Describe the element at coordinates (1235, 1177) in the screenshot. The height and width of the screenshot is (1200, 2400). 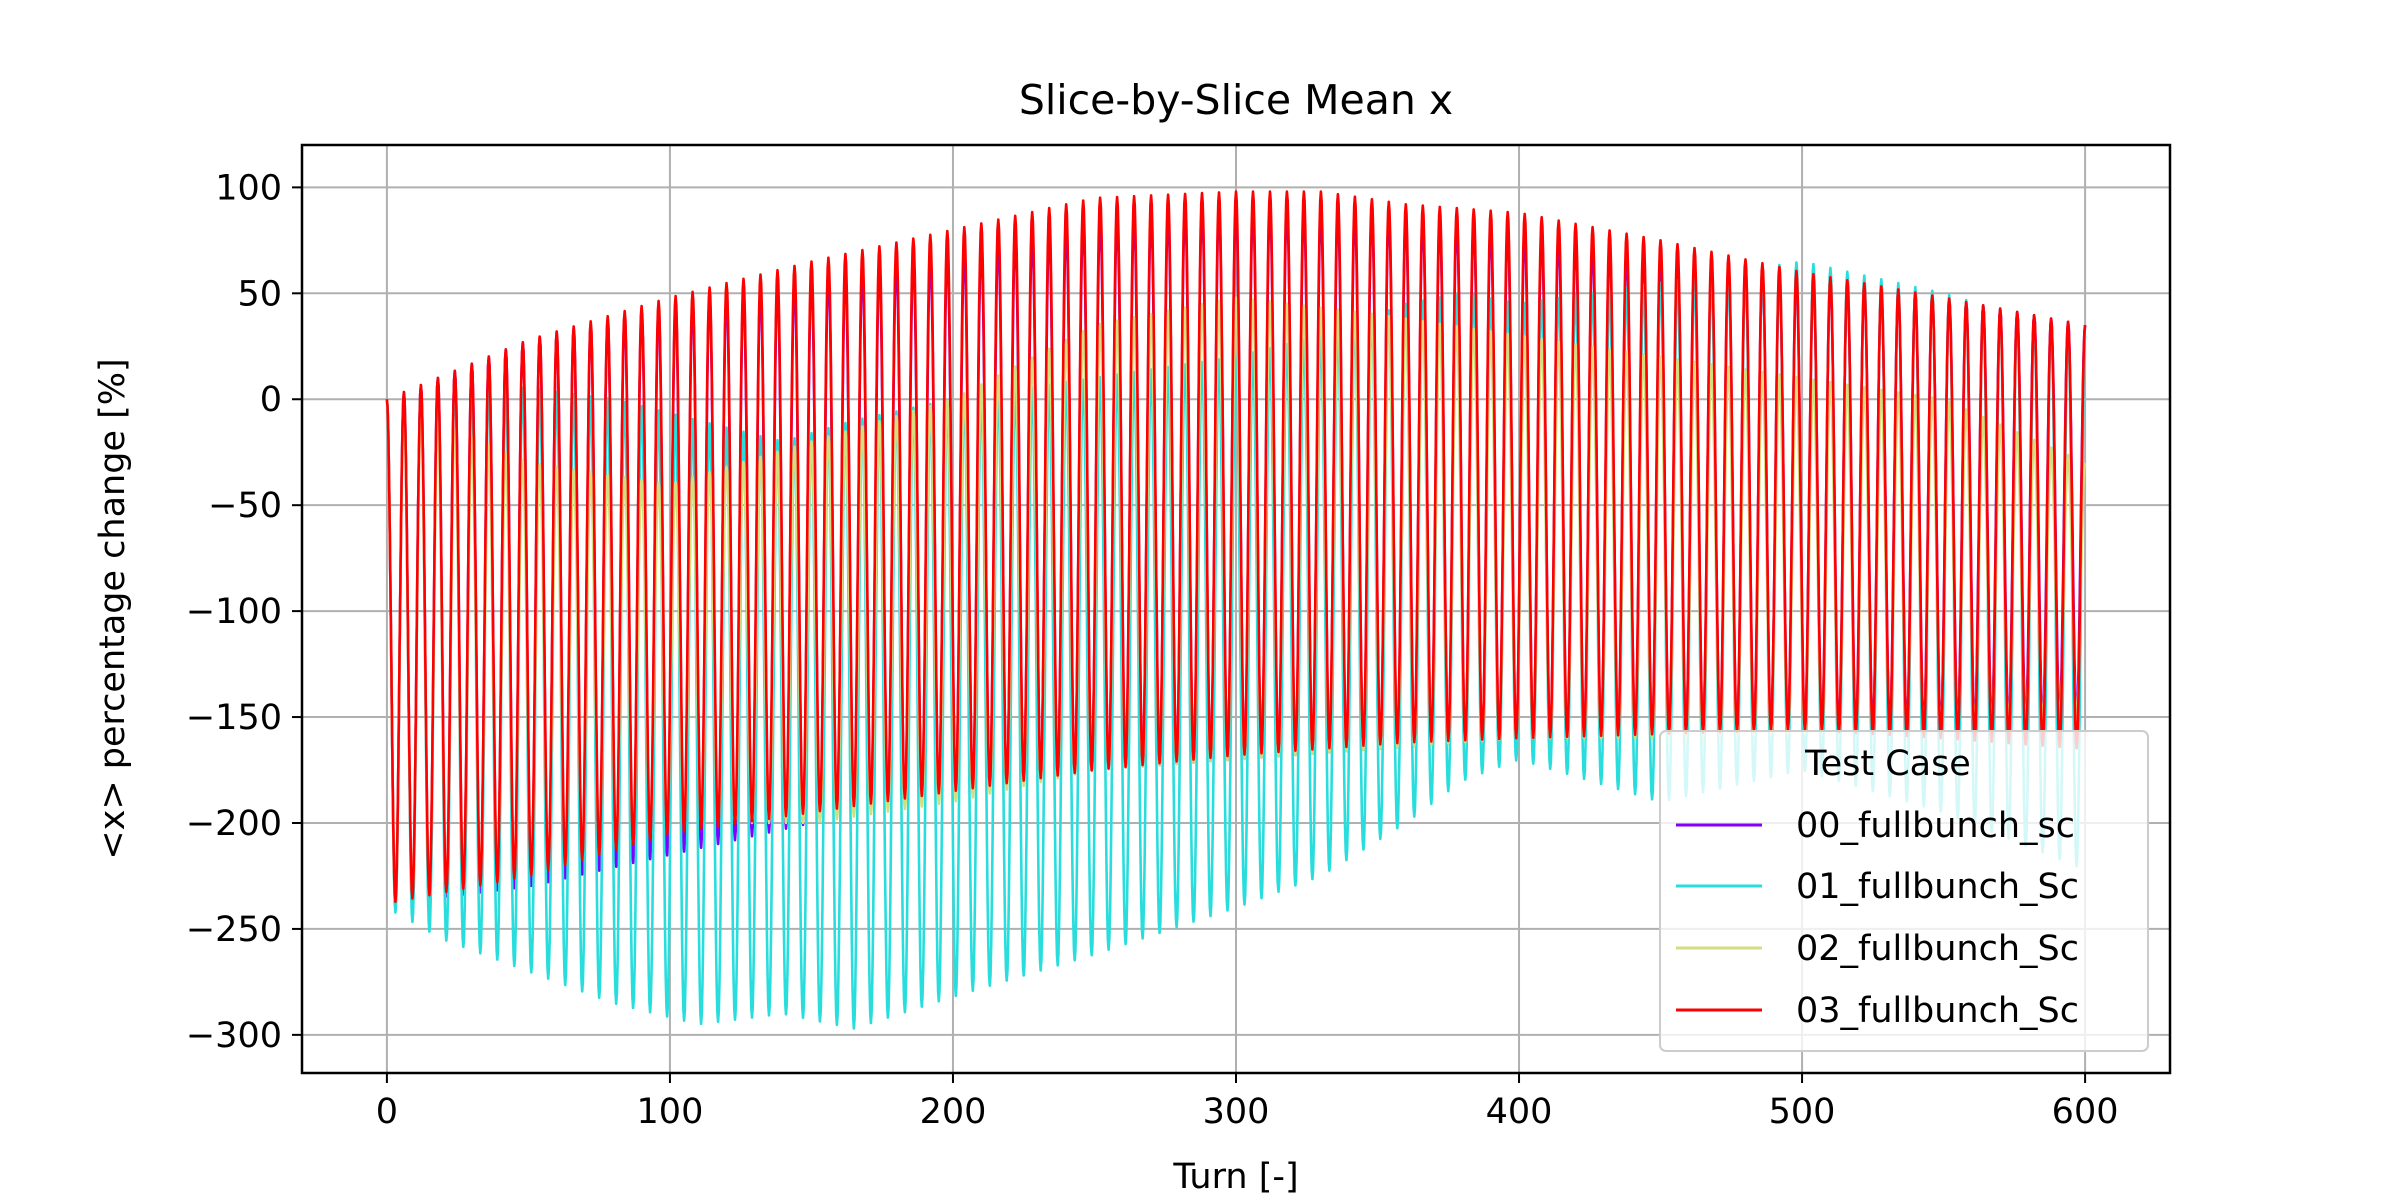
I see `x-axis-title: Turn [-]` at that location.